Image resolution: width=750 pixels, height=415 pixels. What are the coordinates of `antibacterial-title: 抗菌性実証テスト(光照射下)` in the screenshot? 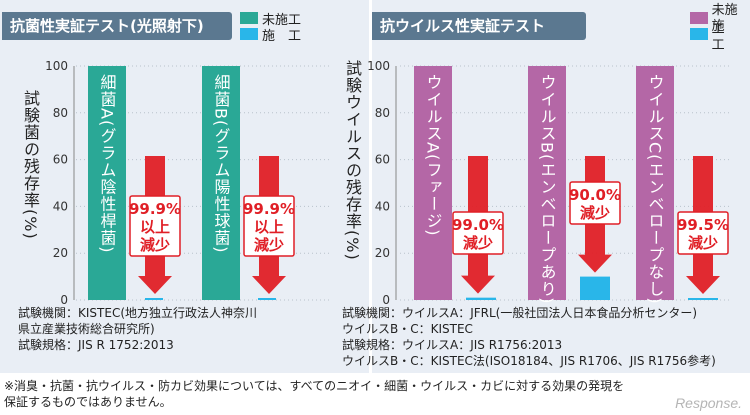 It's located at (117, 26).